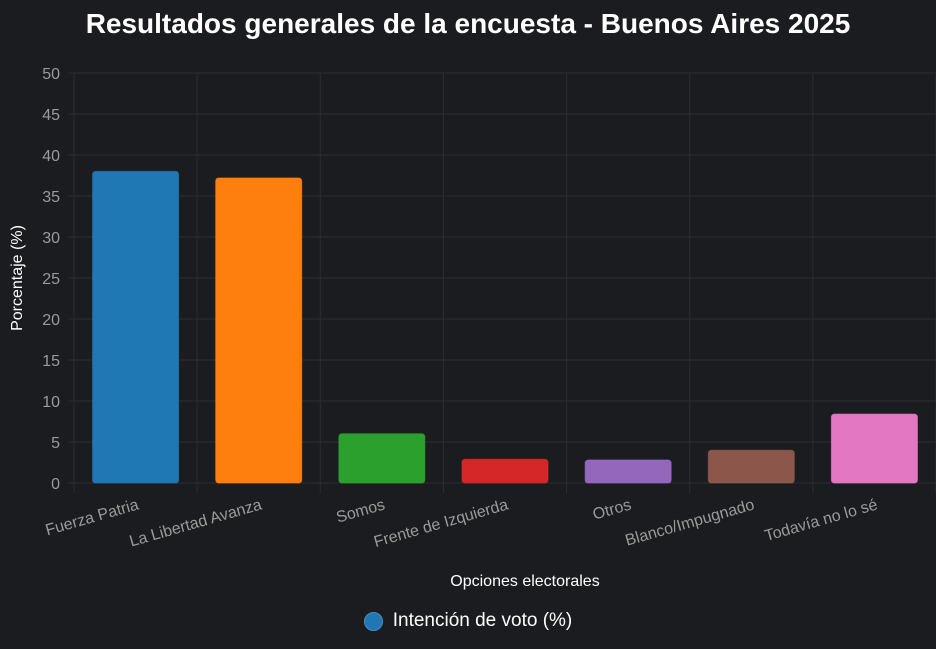  What do you see at coordinates (482, 620) in the screenshot?
I see `legend-label: Intención de voto (%)` at bounding box center [482, 620].